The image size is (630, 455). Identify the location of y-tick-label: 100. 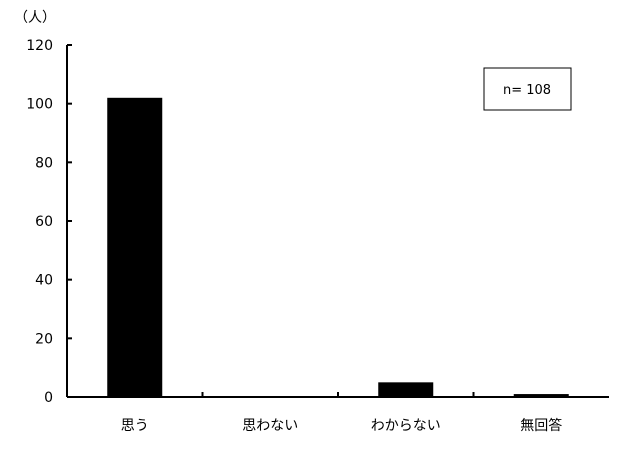
(39, 105).